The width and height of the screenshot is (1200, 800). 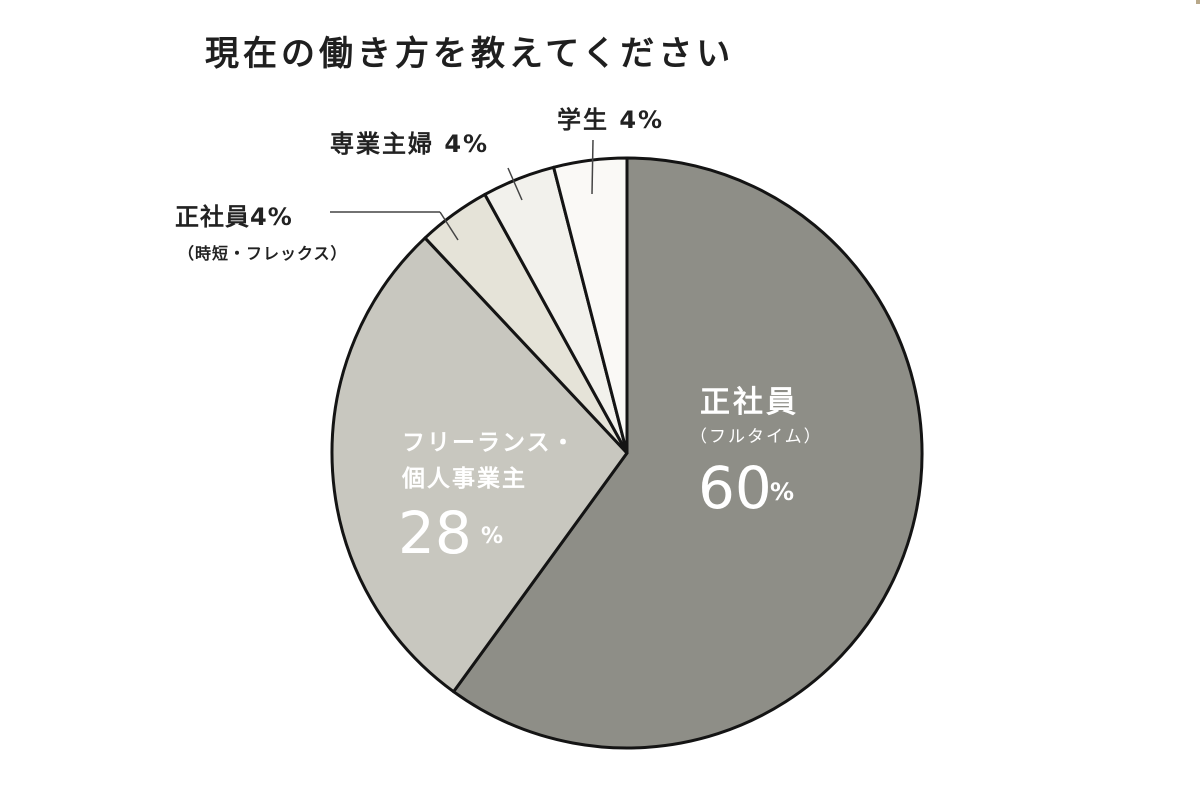 What do you see at coordinates (234, 217) in the screenshot?
I see `label-parttime-category: 正社員4%` at bounding box center [234, 217].